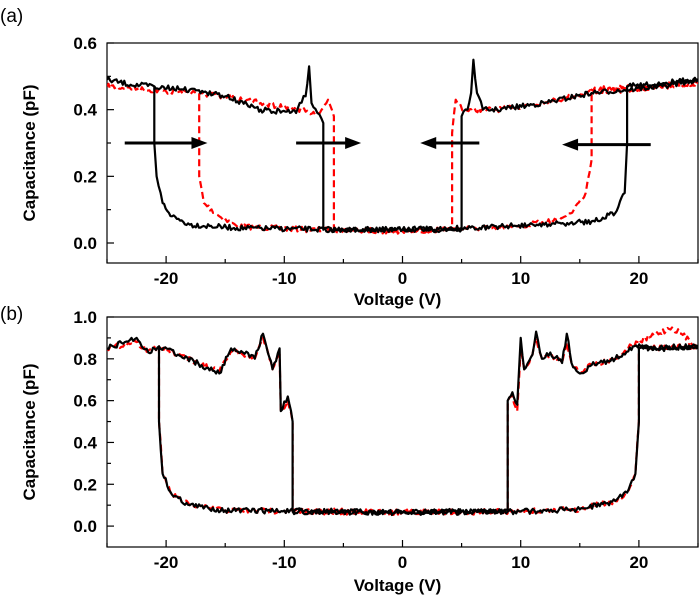 The image size is (700, 596). What do you see at coordinates (85, 317) in the screenshot?
I see `y-tick-label: 1.0` at bounding box center [85, 317].